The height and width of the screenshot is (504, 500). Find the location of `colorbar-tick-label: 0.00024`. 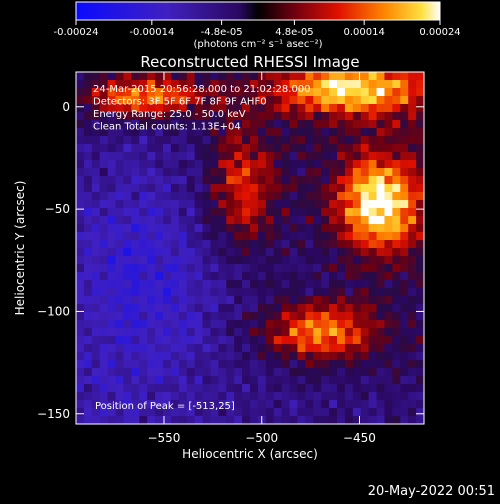

colorbar-tick-label: 0.00024 is located at coordinates (439, 32).